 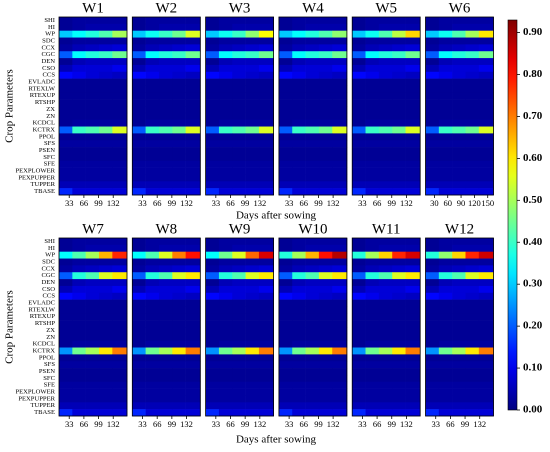 What do you see at coordinates (48, 68) in the screenshot?
I see `row-label: CSO` at bounding box center [48, 68].